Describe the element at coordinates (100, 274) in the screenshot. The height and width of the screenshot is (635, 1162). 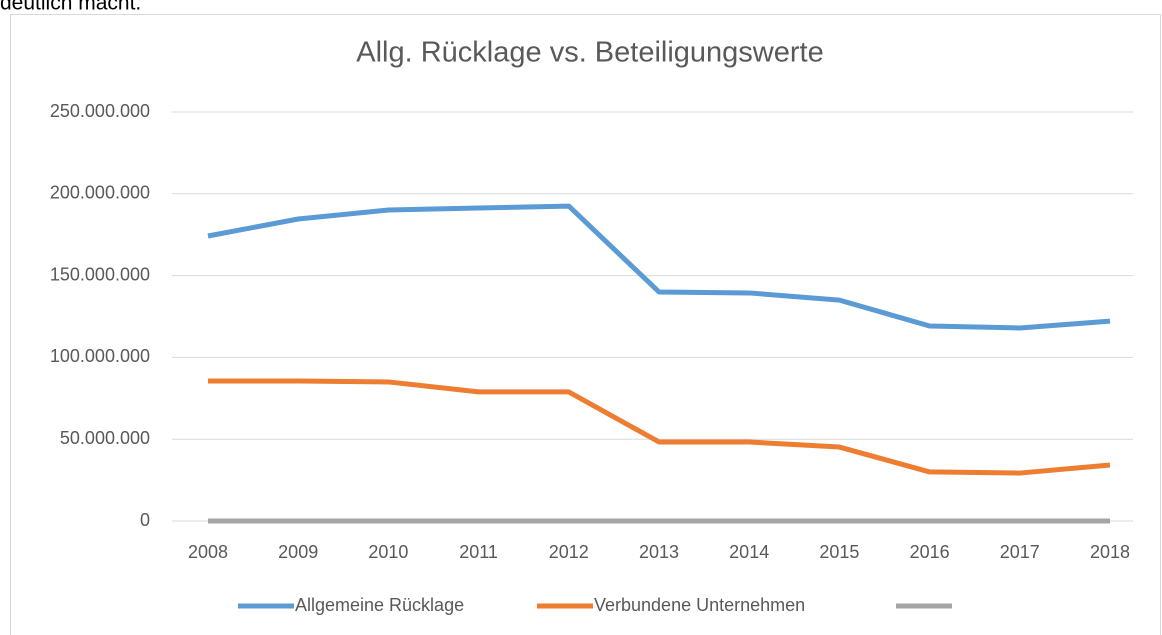
I see `y-tick-label: 150.000.000` at that location.